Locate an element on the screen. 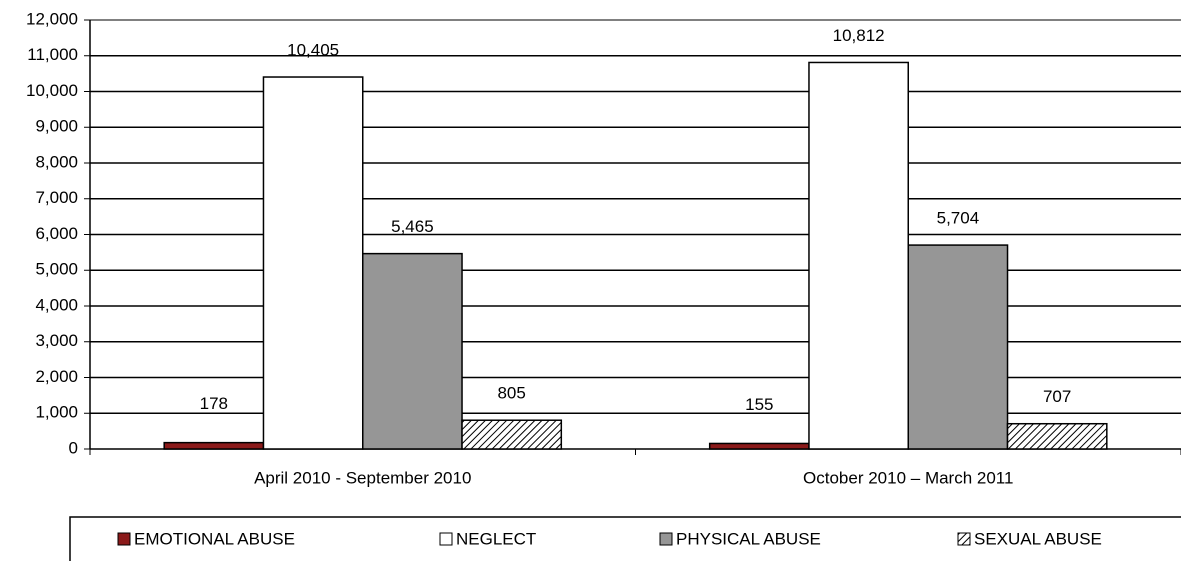 The height and width of the screenshot is (561, 1181). y-tick-label: 9,000 is located at coordinates (56, 126).